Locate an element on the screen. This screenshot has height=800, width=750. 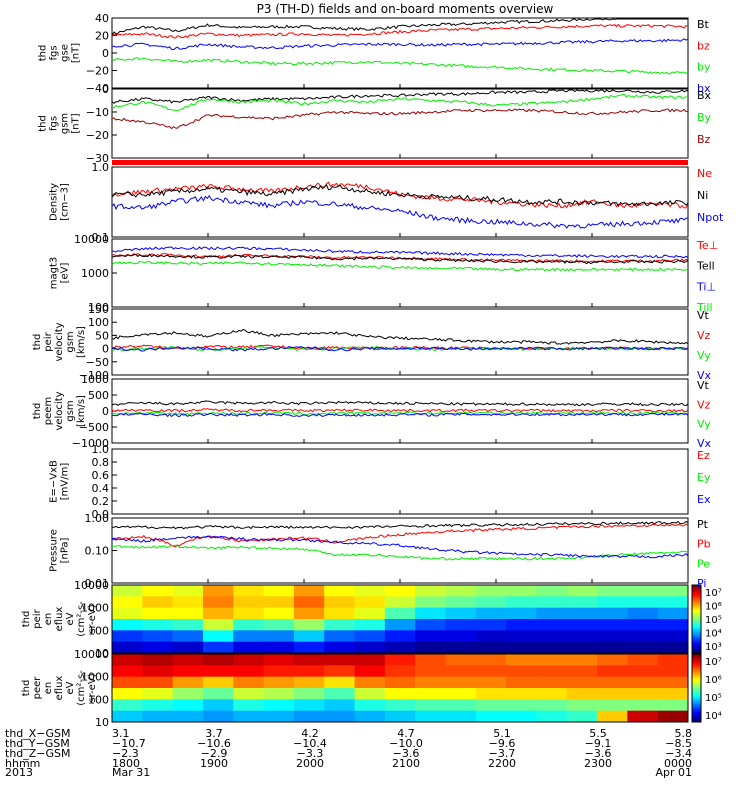
series-line-Pt is located at coordinates (400, 525).